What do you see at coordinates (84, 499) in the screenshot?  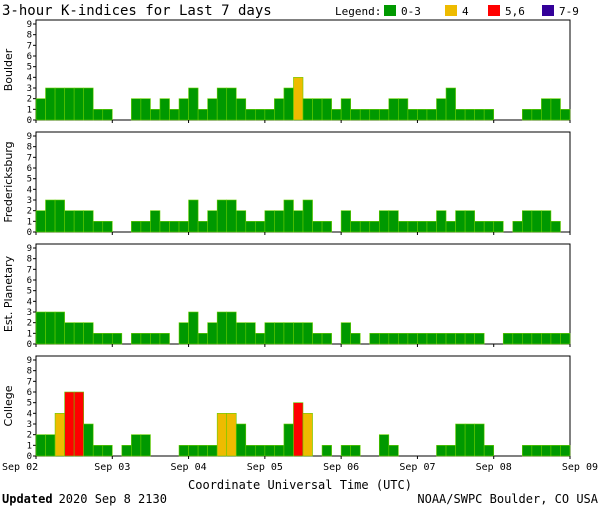 I see `updated-stamp: Updated 2020 Sep 8 2130` at bounding box center [84, 499].